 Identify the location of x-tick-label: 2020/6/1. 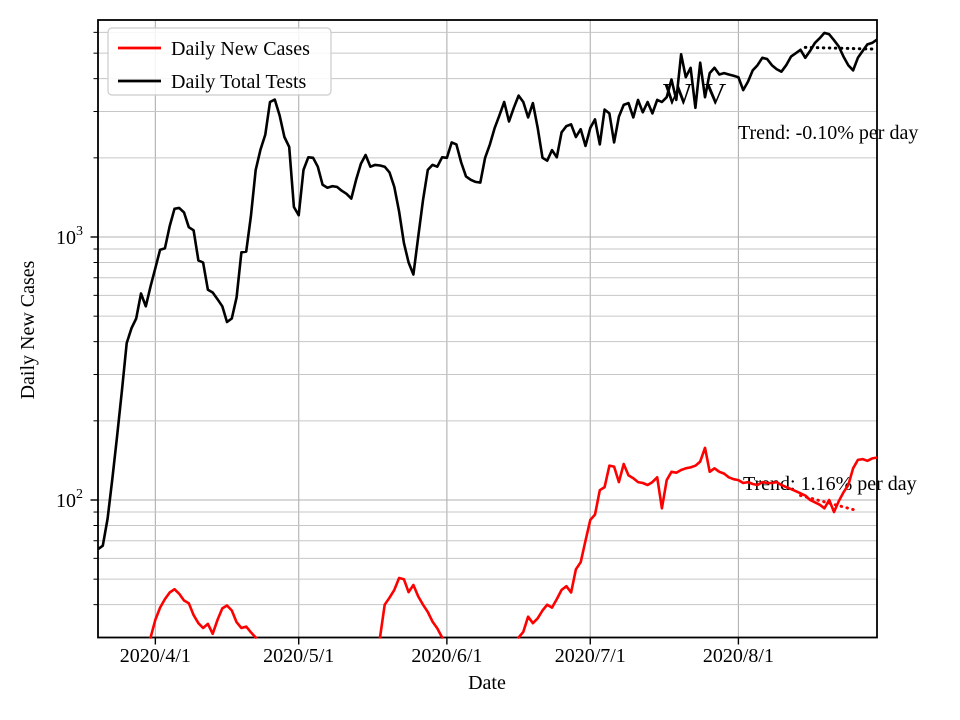
(446, 656).